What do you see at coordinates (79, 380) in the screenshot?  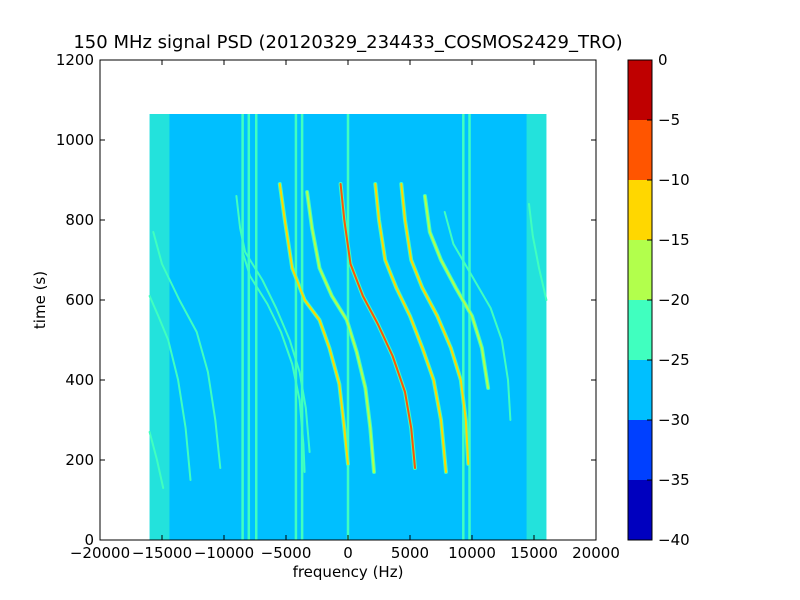 I see `y-tick-label: 400` at bounding box center [79, 380].